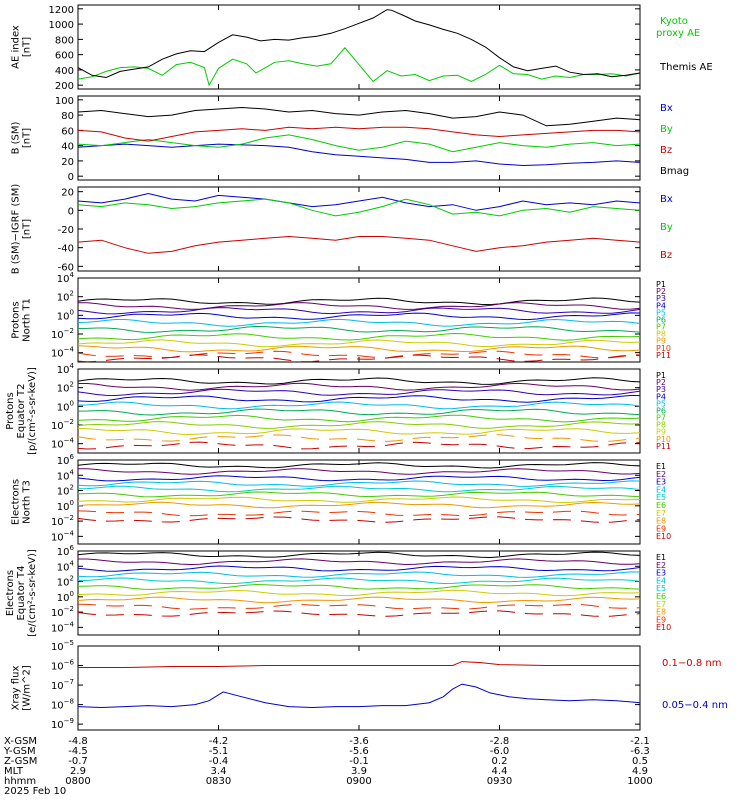  I want to click on y-tick-label: 0, so click(71, 211).